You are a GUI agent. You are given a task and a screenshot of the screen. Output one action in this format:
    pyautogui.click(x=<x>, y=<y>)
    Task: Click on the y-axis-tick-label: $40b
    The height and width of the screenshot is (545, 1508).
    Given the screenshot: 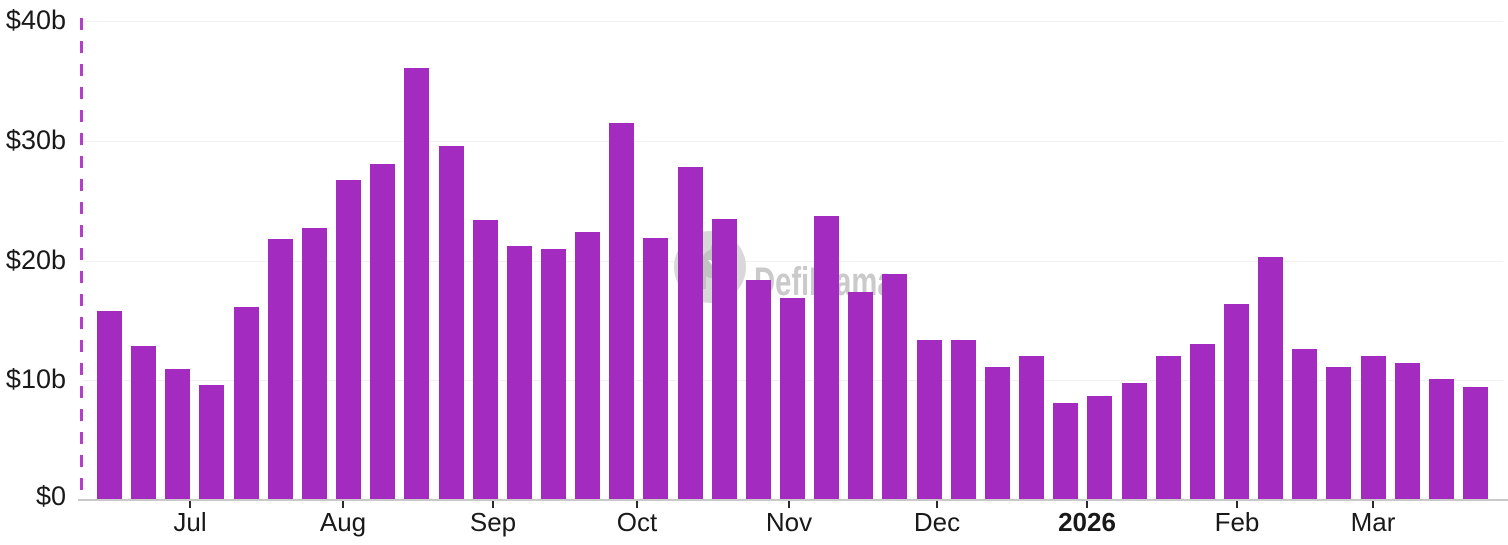 What is the action you would take?
    pyautogui.click(x=35, y=19)
    